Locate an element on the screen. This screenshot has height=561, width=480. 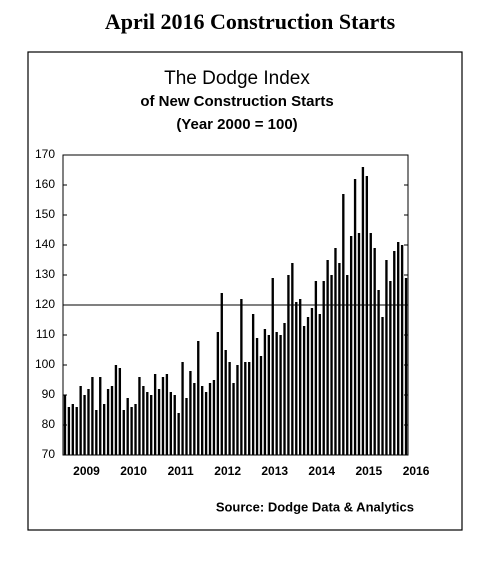
y-tick-label: 80 is located at coordinates (49, 424).